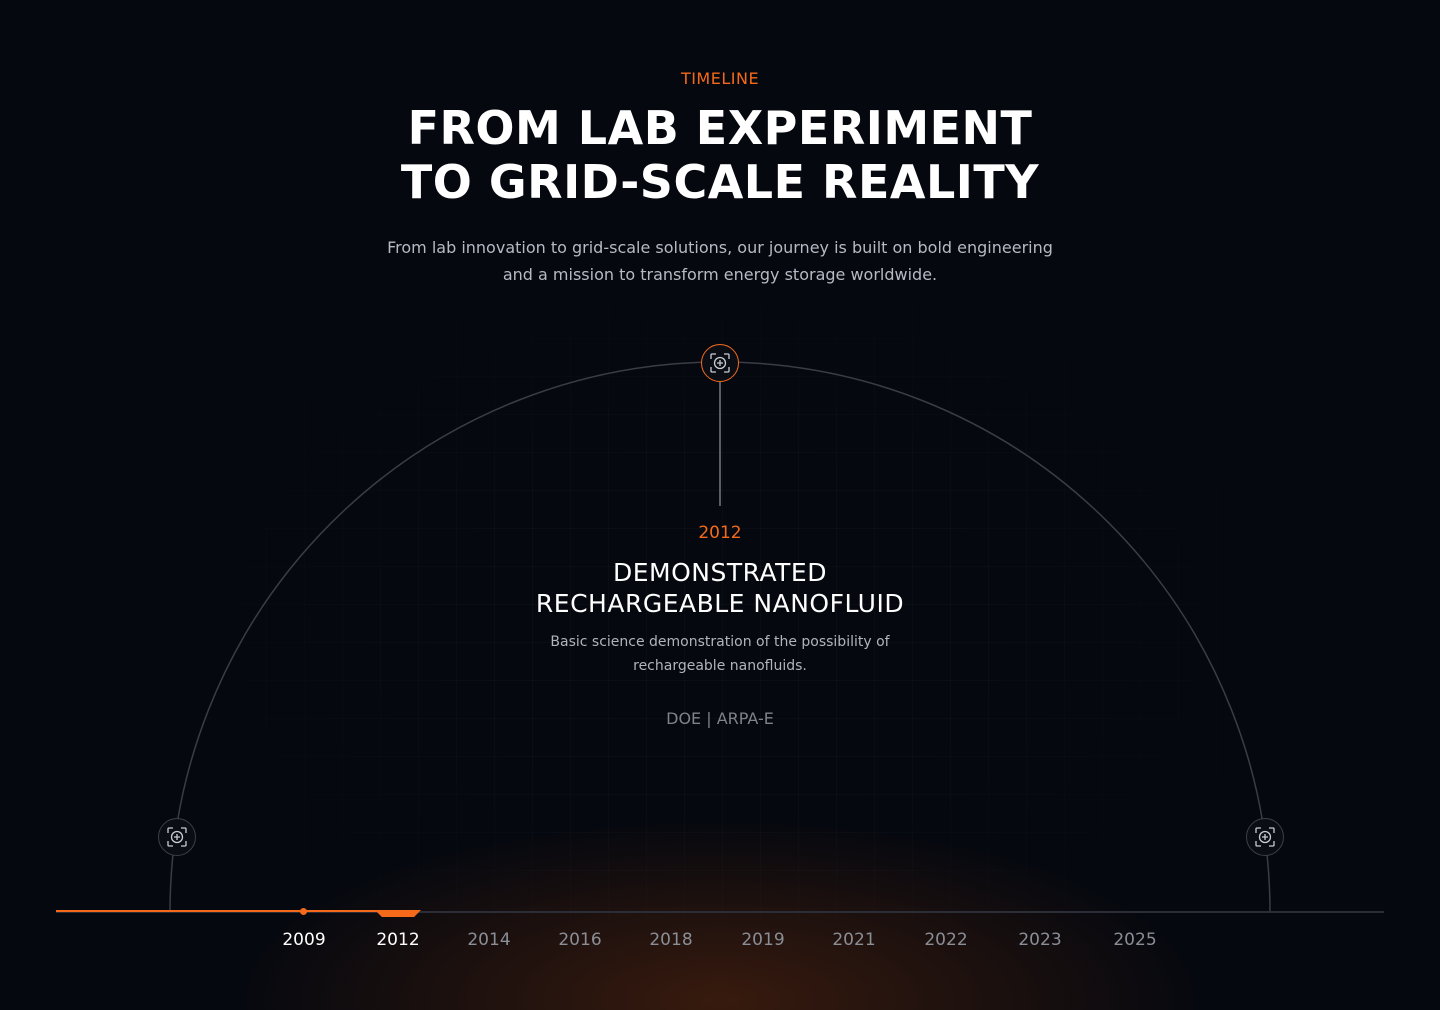 Image resolution: width=1440 pixels, height=1010 pixels. I want to click on year-tab-2023: 2023, so click(1040, 940).